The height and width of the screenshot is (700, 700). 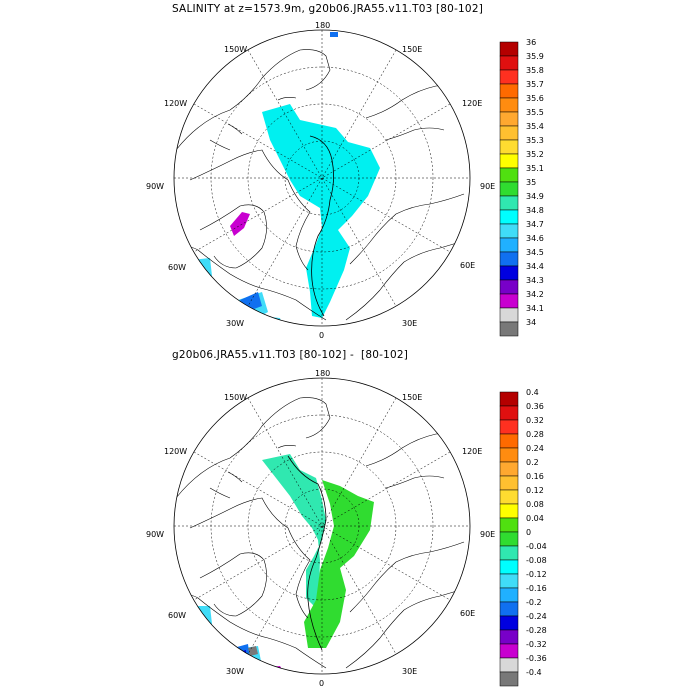 What do you see at coordinates (534, 602) in the screenshot?
I see `colorbar-2-label: -0.2` at bounding box center [534, 602].